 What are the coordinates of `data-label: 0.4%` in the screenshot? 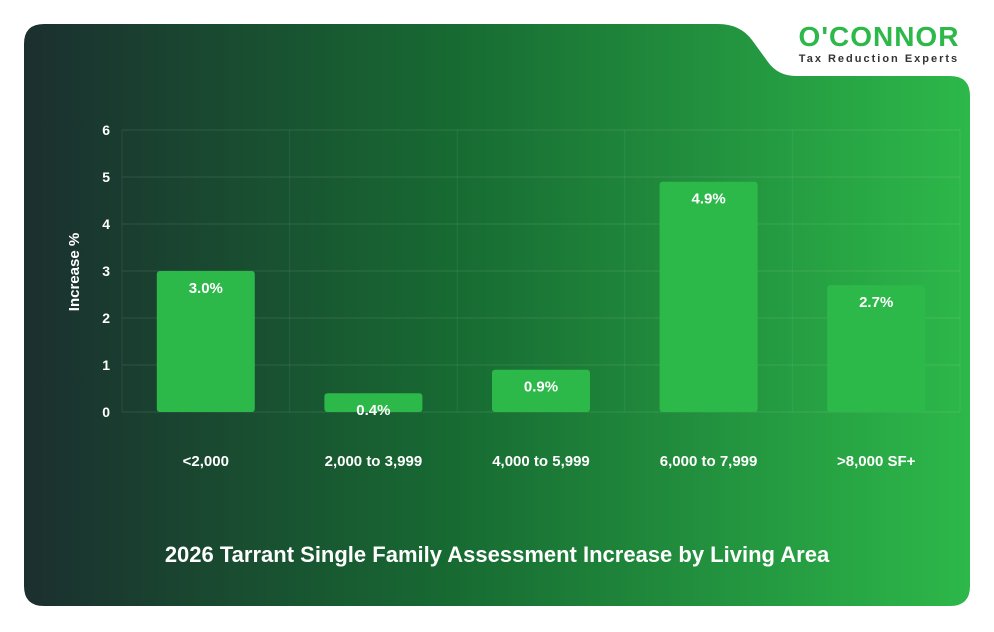 It's located at (373, 410).